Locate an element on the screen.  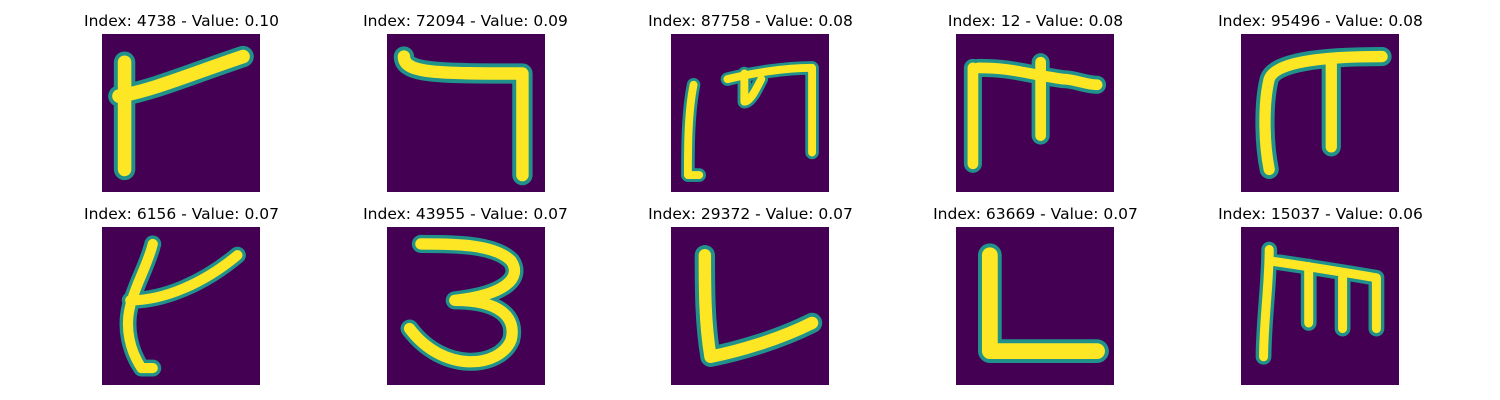
panel-title: Index: 95496 - Value: 0.08 is located at coordinates (1320, 21).